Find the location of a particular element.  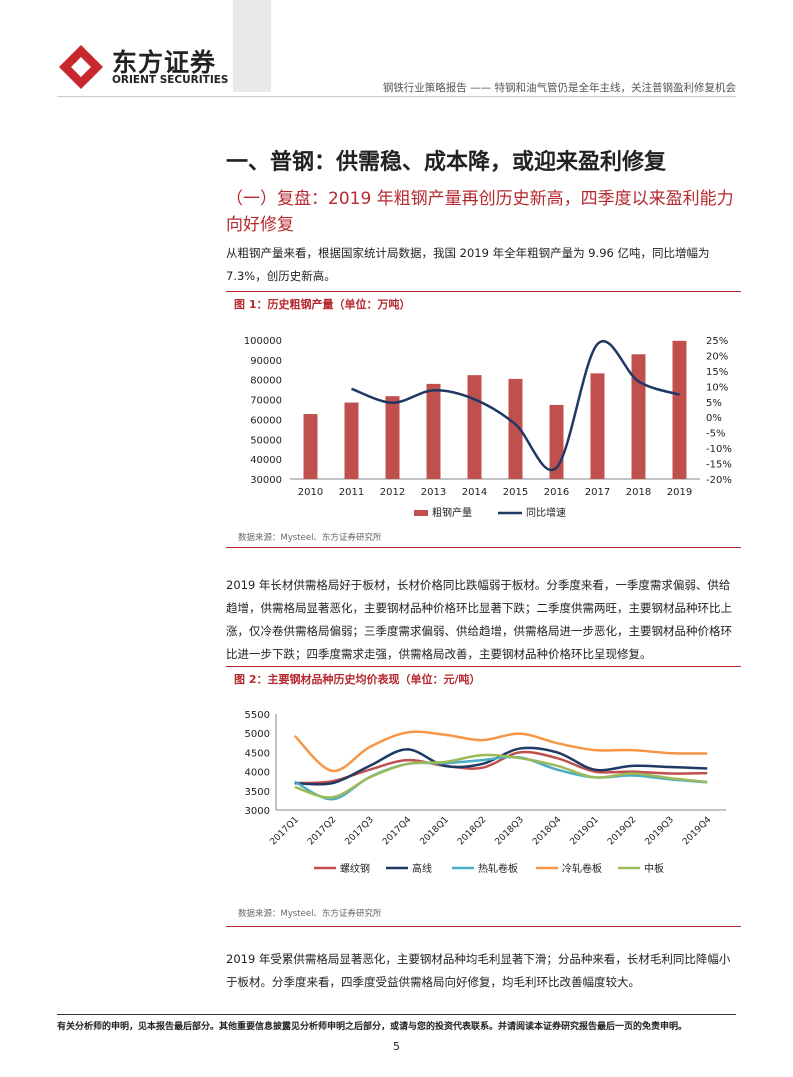

y-right-tick-label: 0% is located at coordinates (714, 418).